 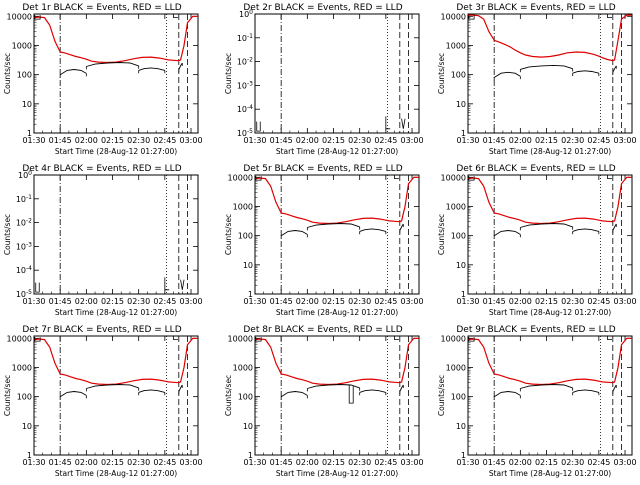 What do you see at coordinates (535, 8) in the screenshot?
I see `panel-title: Det 3r BLACK = Events, RED = LLD` at bounding box center [535, 8].